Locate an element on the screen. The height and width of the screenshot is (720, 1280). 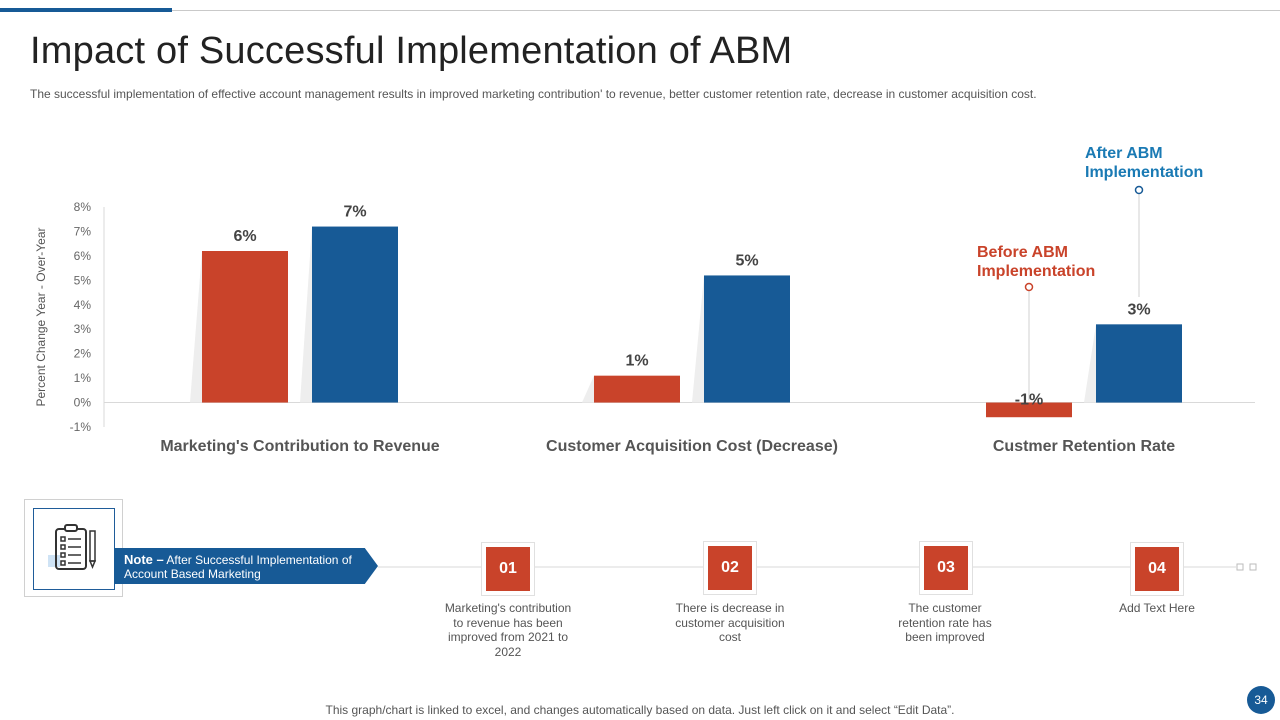
y-axis-label: Percent Change Year - Over-Year is located at coordinates (41, 316).